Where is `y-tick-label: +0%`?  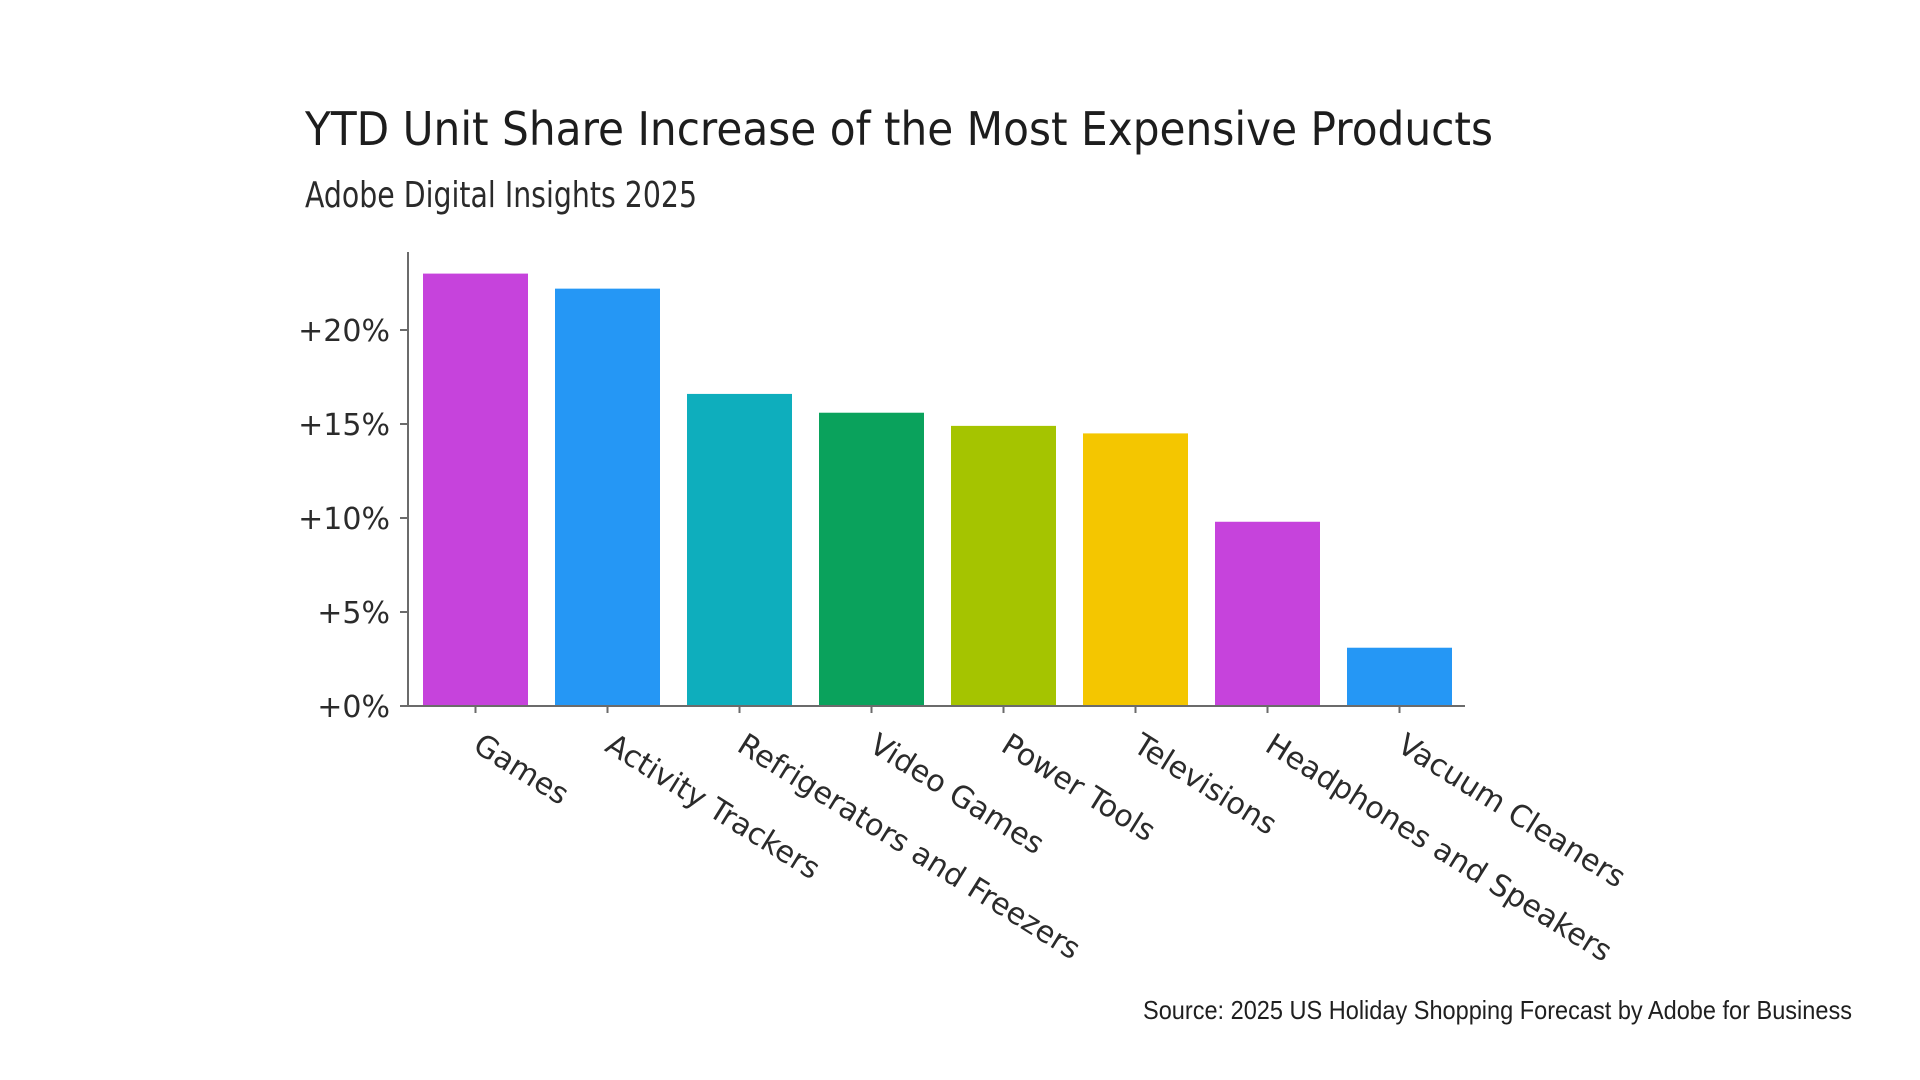
y-tick-label: +0% is located at coordinates (353, 707).